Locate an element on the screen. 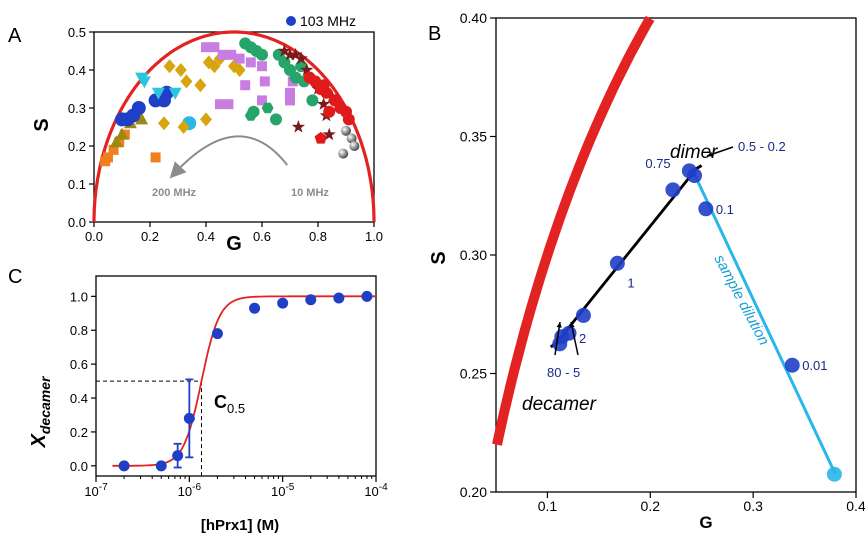  panel-b-point-label: 1 is located at coordinates (630, 282).